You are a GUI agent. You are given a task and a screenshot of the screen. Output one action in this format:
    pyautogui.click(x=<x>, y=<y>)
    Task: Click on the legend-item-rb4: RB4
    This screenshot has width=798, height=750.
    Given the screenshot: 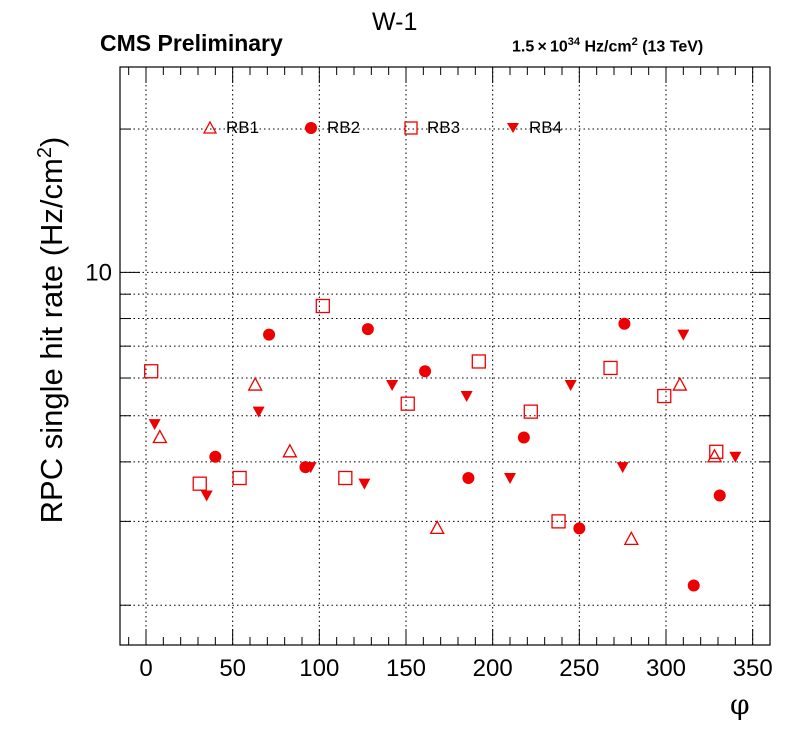 What is the action you would take?
    pyautogui.click(x=532, y=128)
    